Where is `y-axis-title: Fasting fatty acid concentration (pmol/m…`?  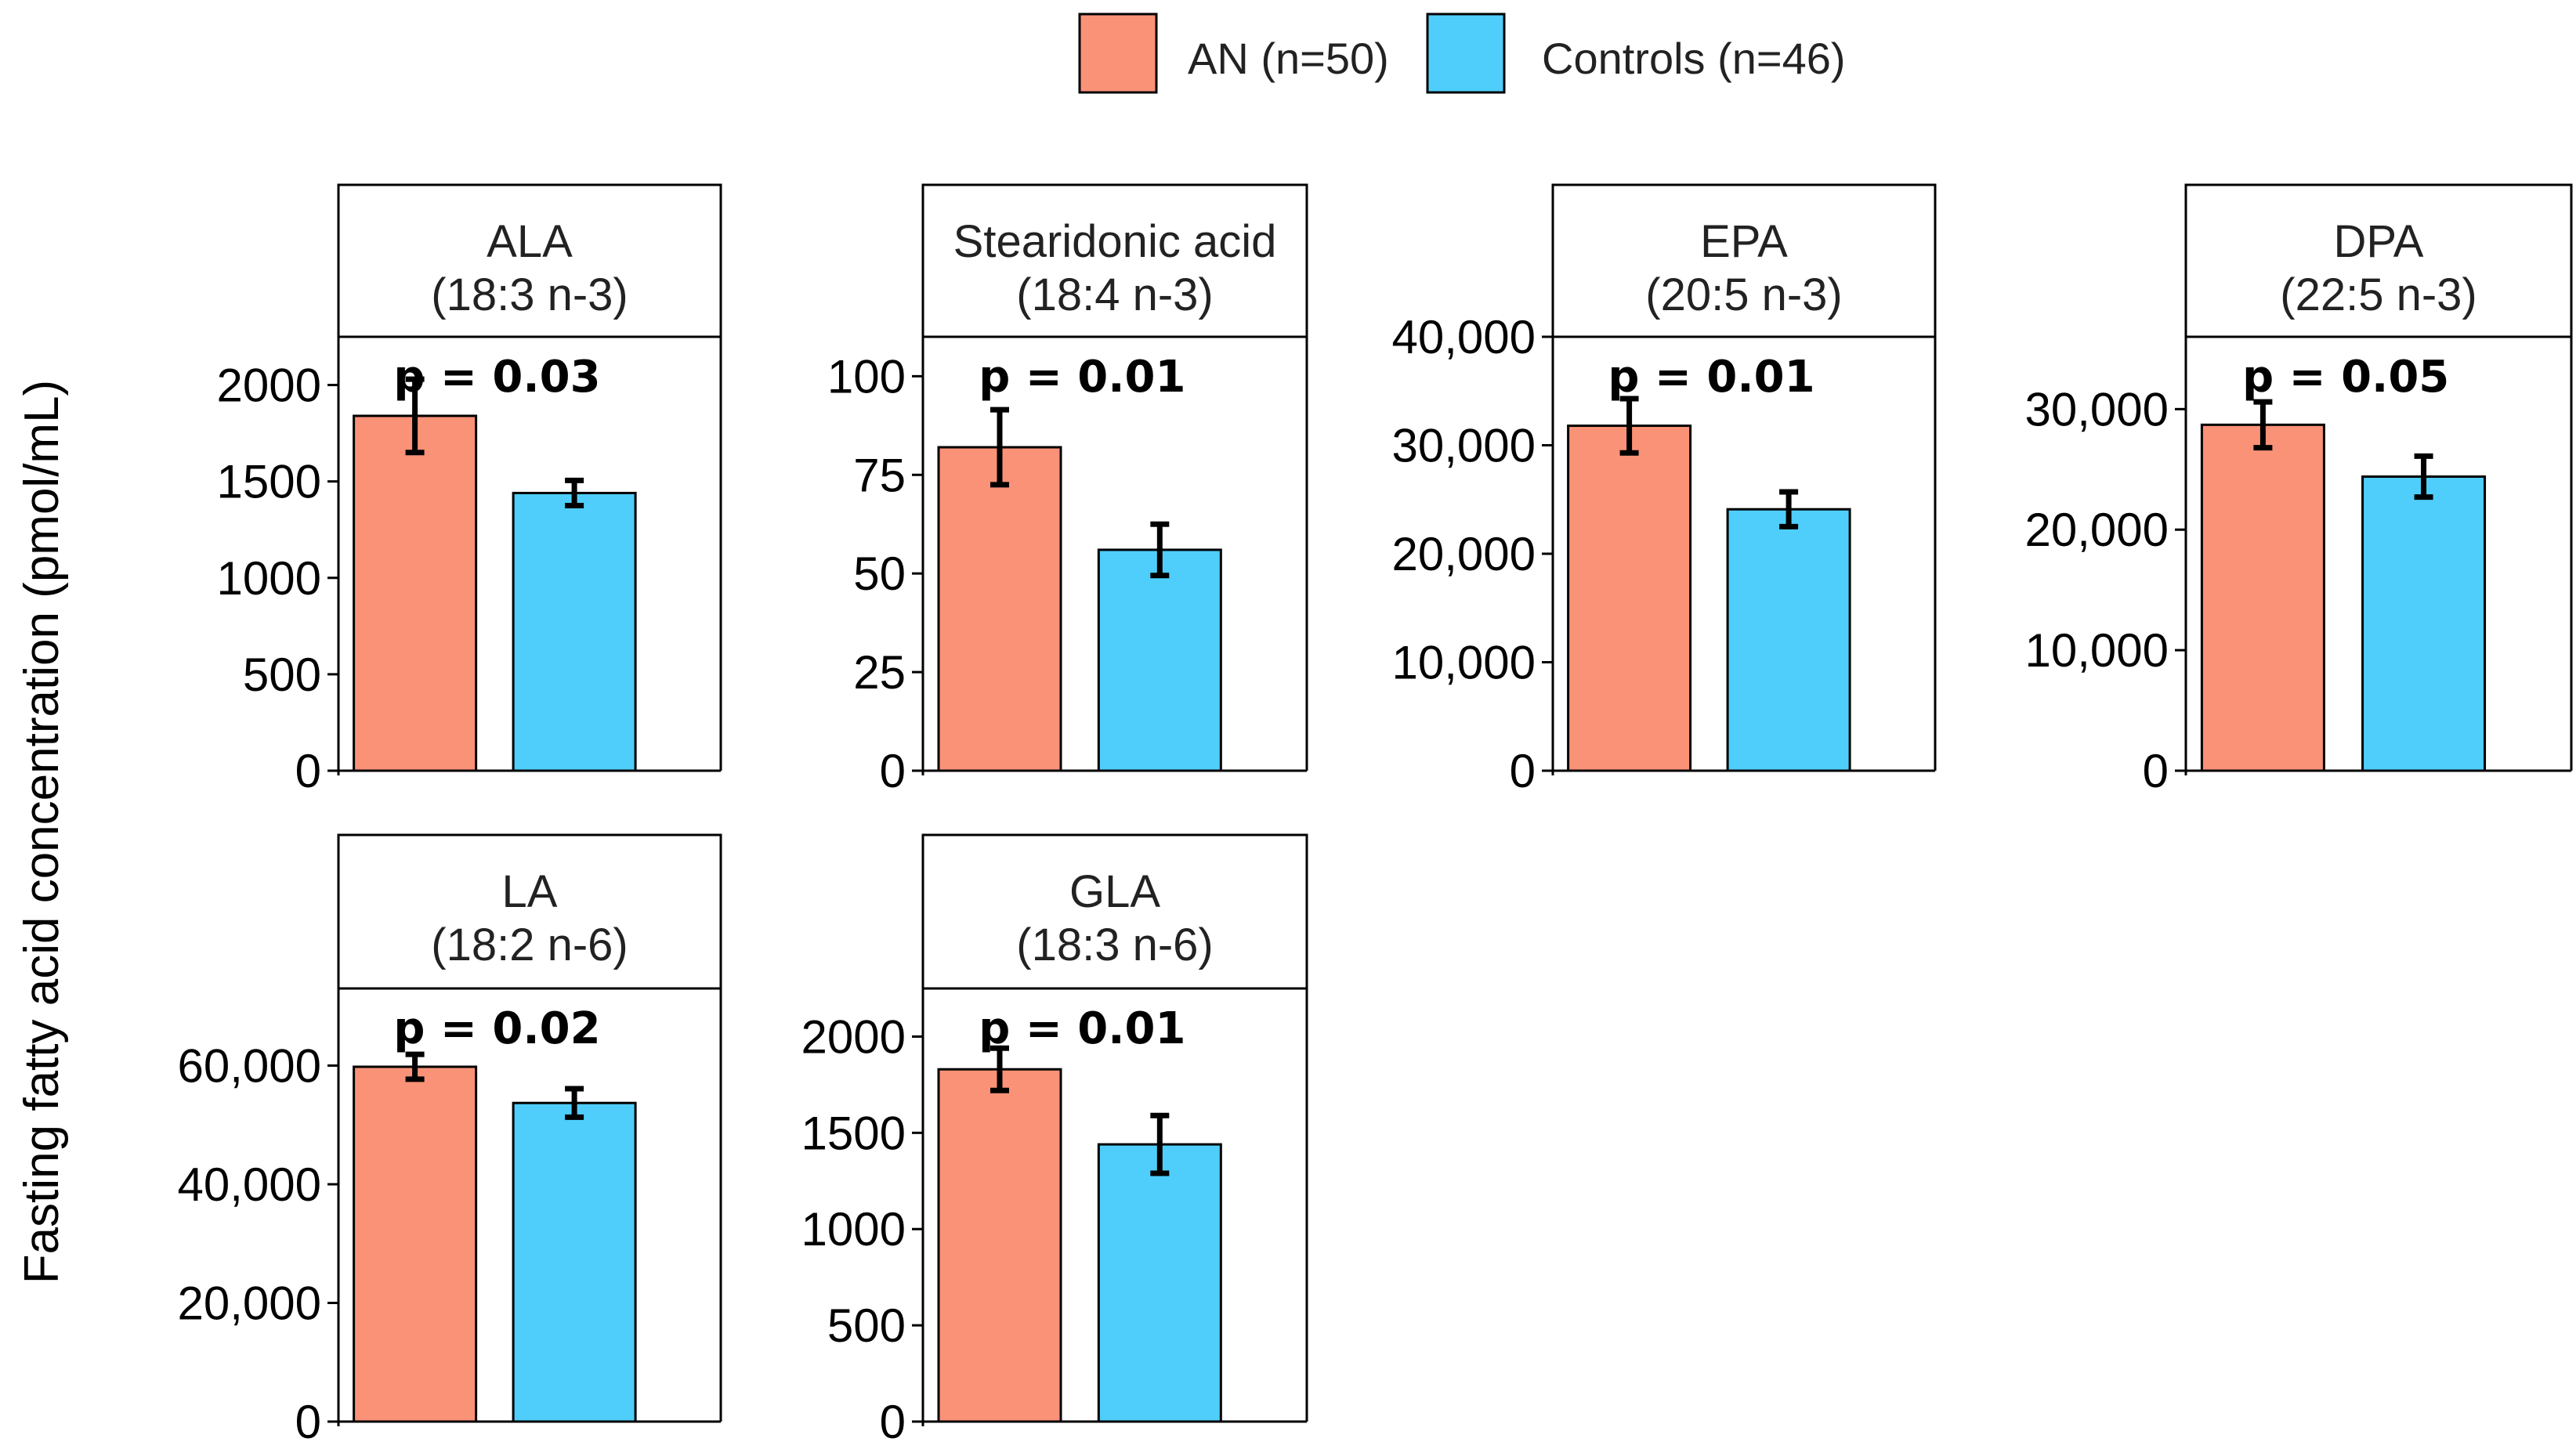 y-axis-title: Fasting fatty acid concentration (pmol/m… is located at coordinates (42, 832).